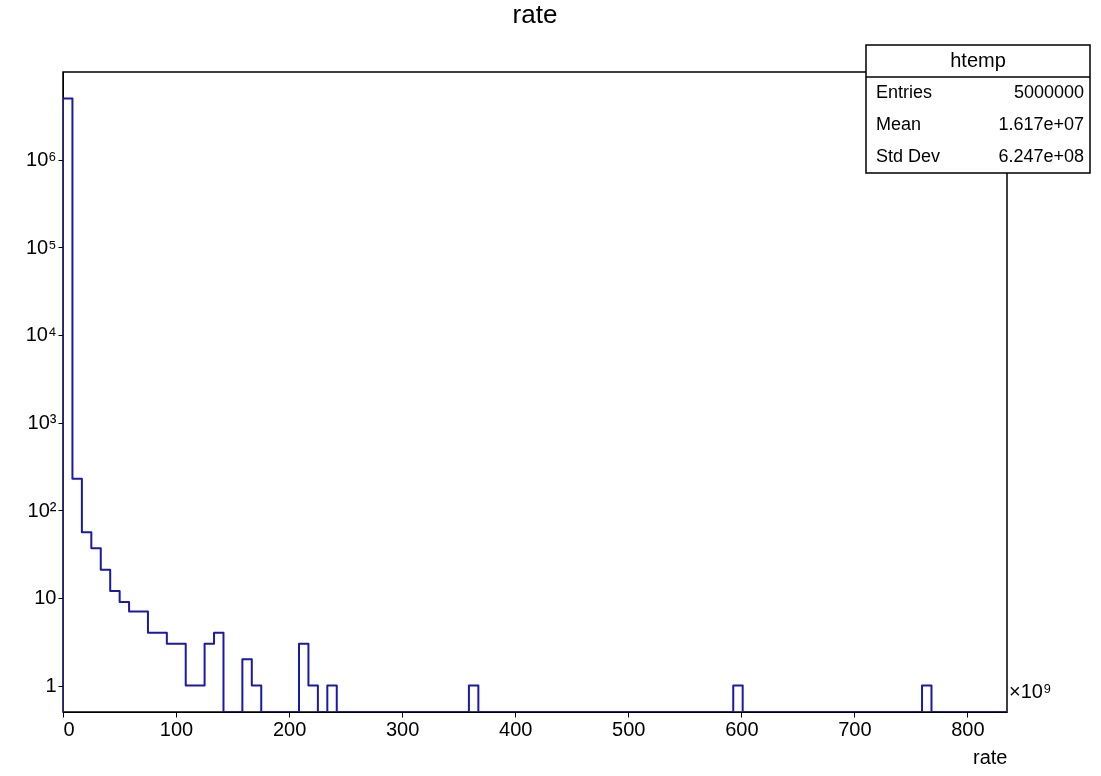  I want to click on text: ×10⁹, so click(1030, 691).